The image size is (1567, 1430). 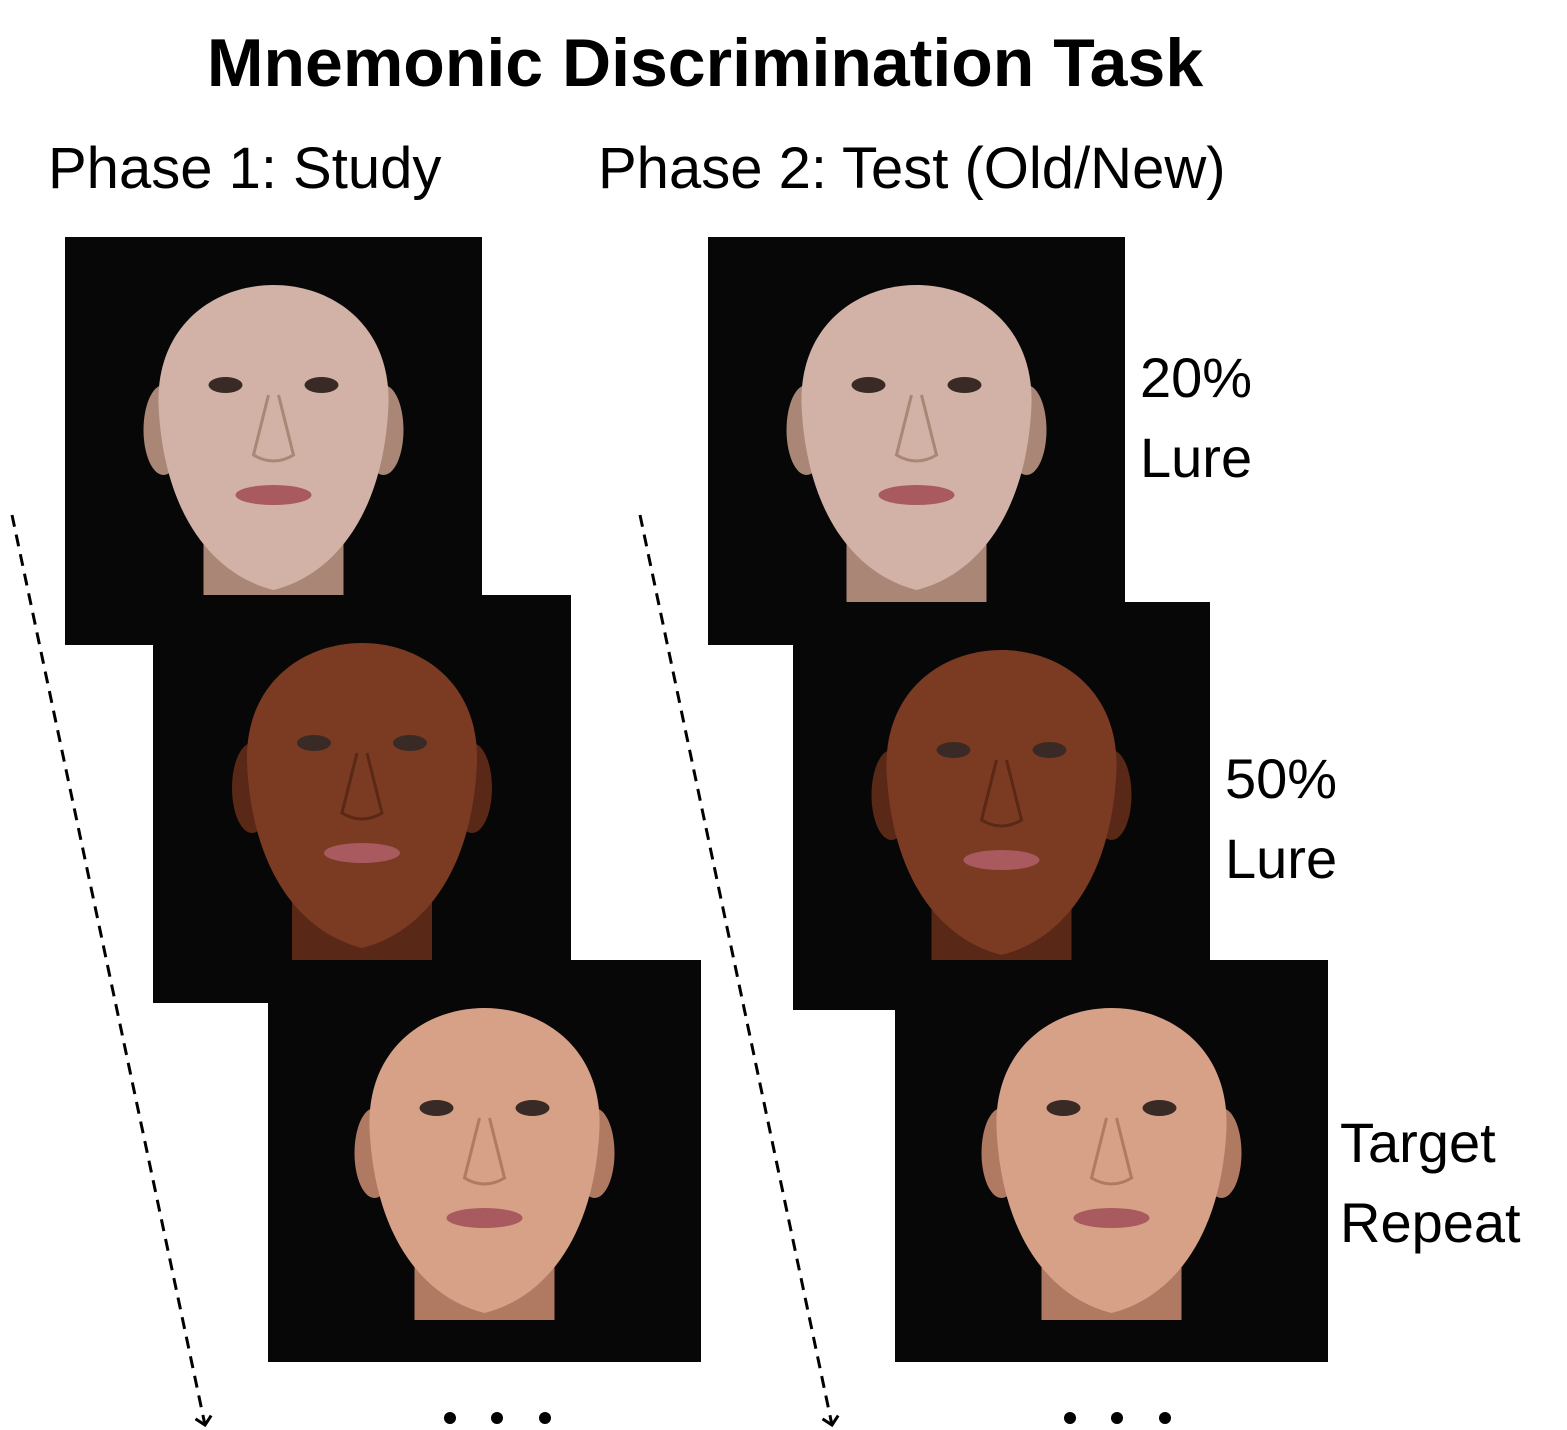 I want to click on item-label: Repeat, so click(x=1430, y=1222).